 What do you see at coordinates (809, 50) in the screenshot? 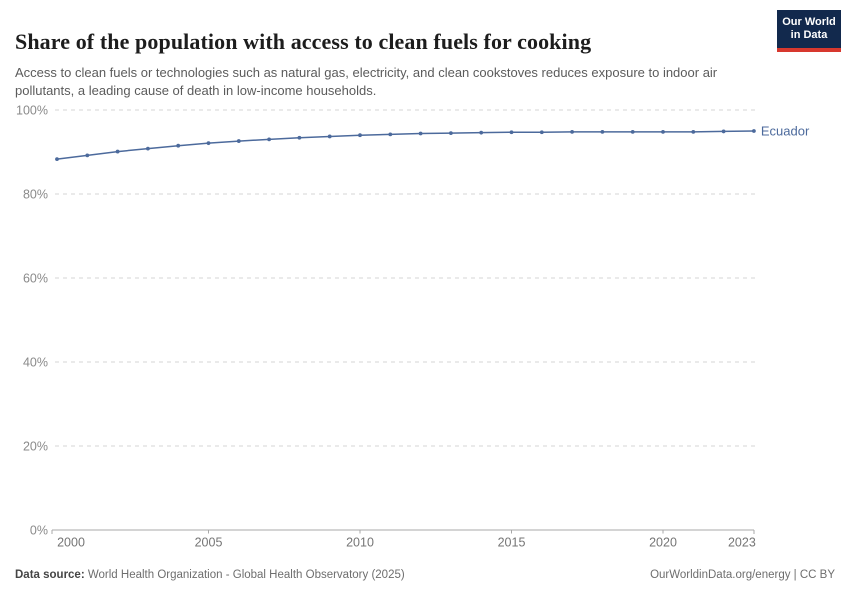
I see `owid-logo-red-bar` at bounding box center [809, 50].